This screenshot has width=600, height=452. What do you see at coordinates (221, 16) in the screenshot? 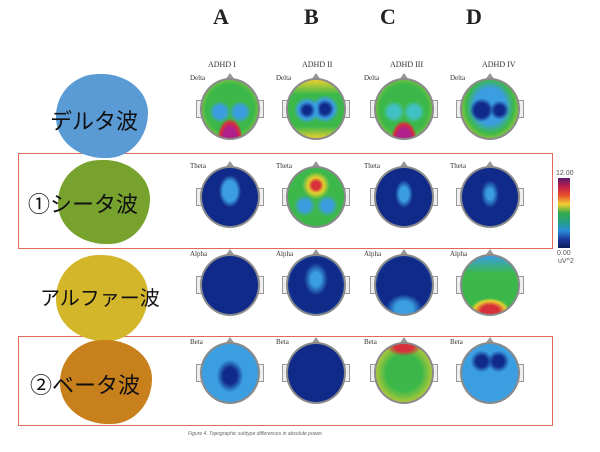
I see `column-header-a: A` at bounding box center [221, 16].